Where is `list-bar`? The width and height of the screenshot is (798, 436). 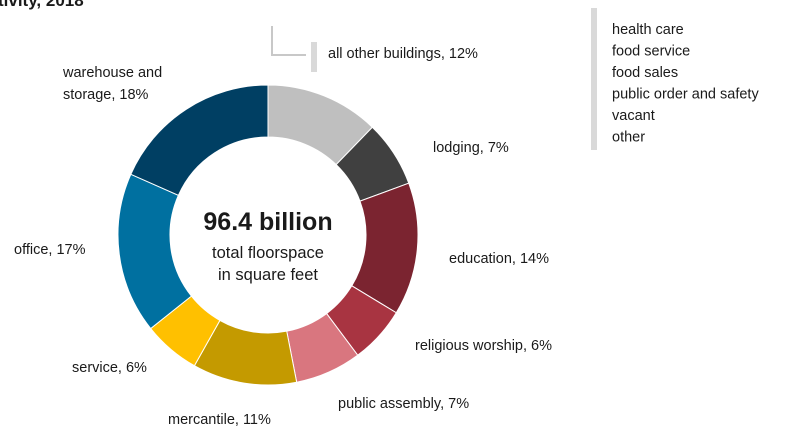
list-bar is located at coordinates (594, 79).